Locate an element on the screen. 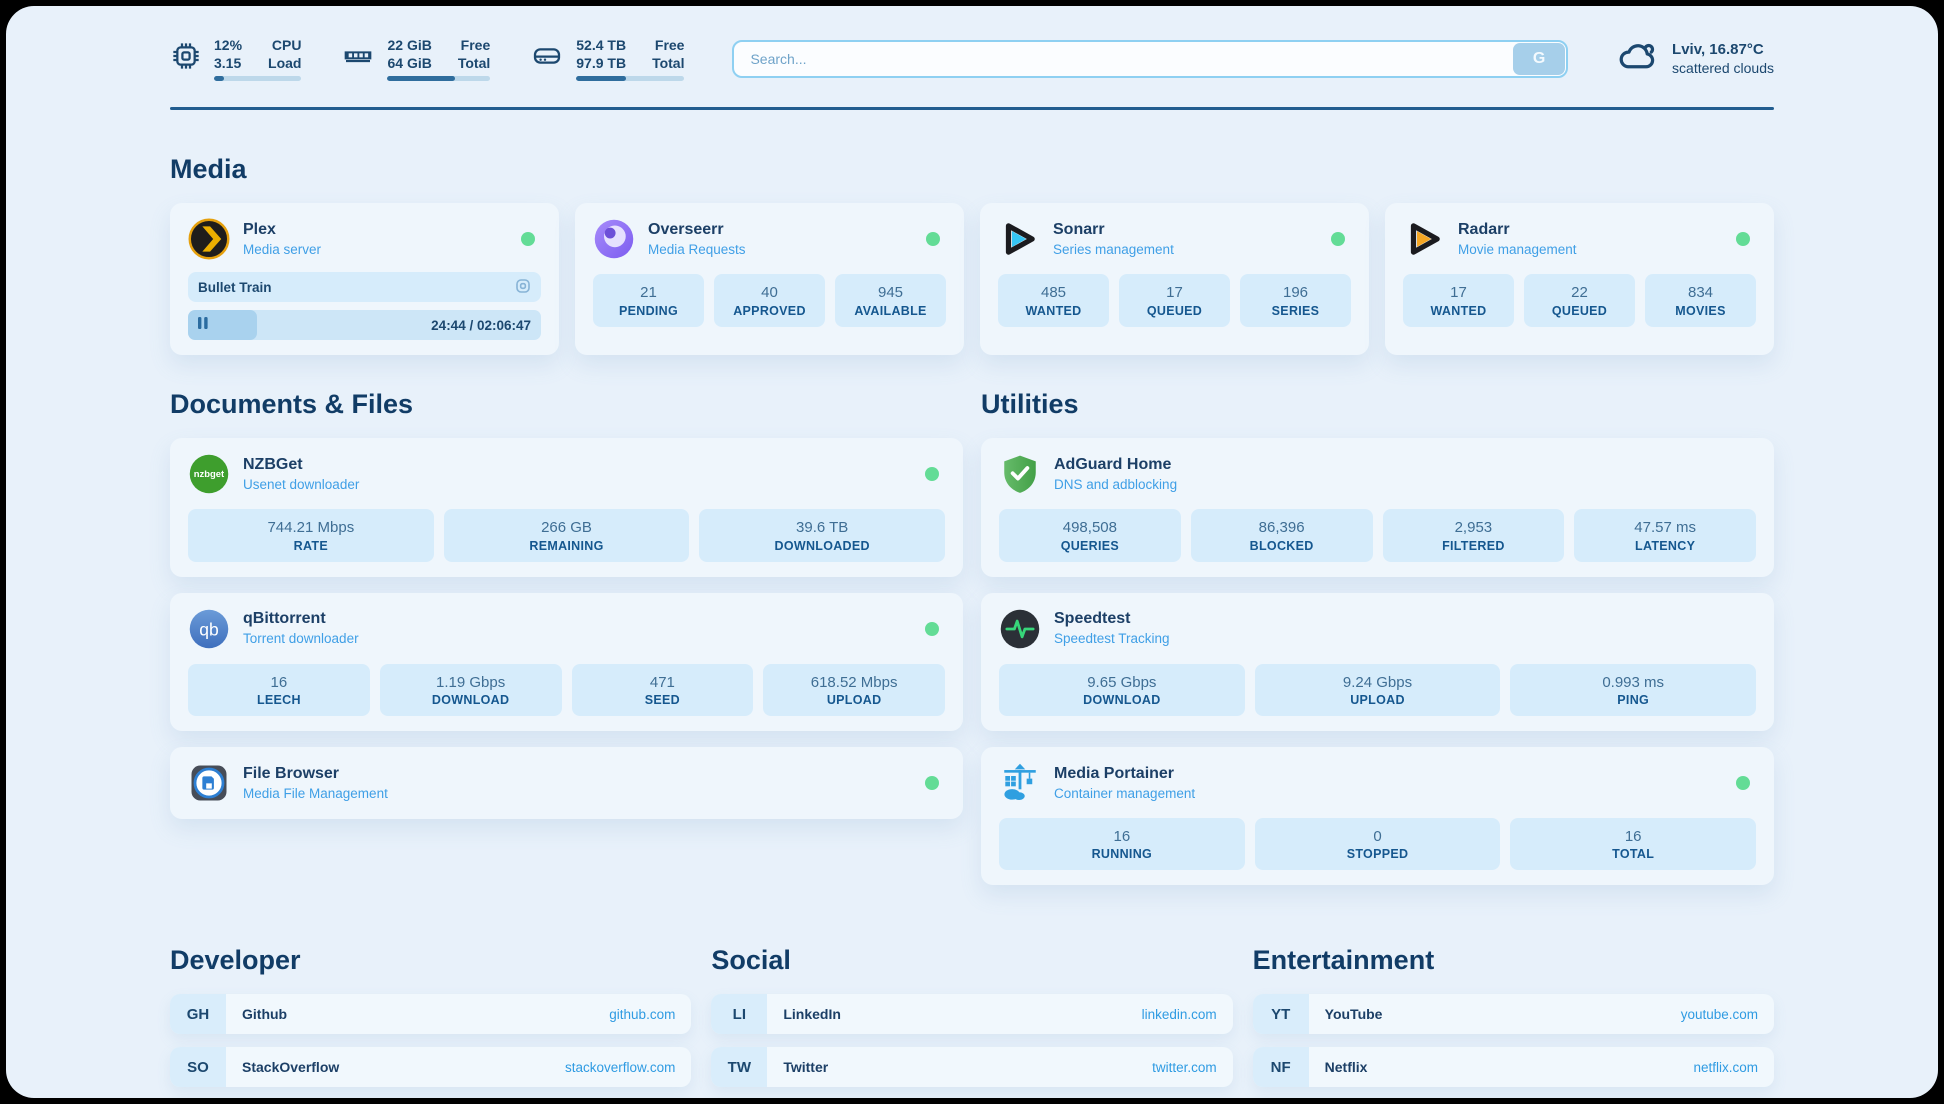  qbittorrent-stat-download: 1.19 Gbps DOWNLOAD is located at coordinates (470, 689).